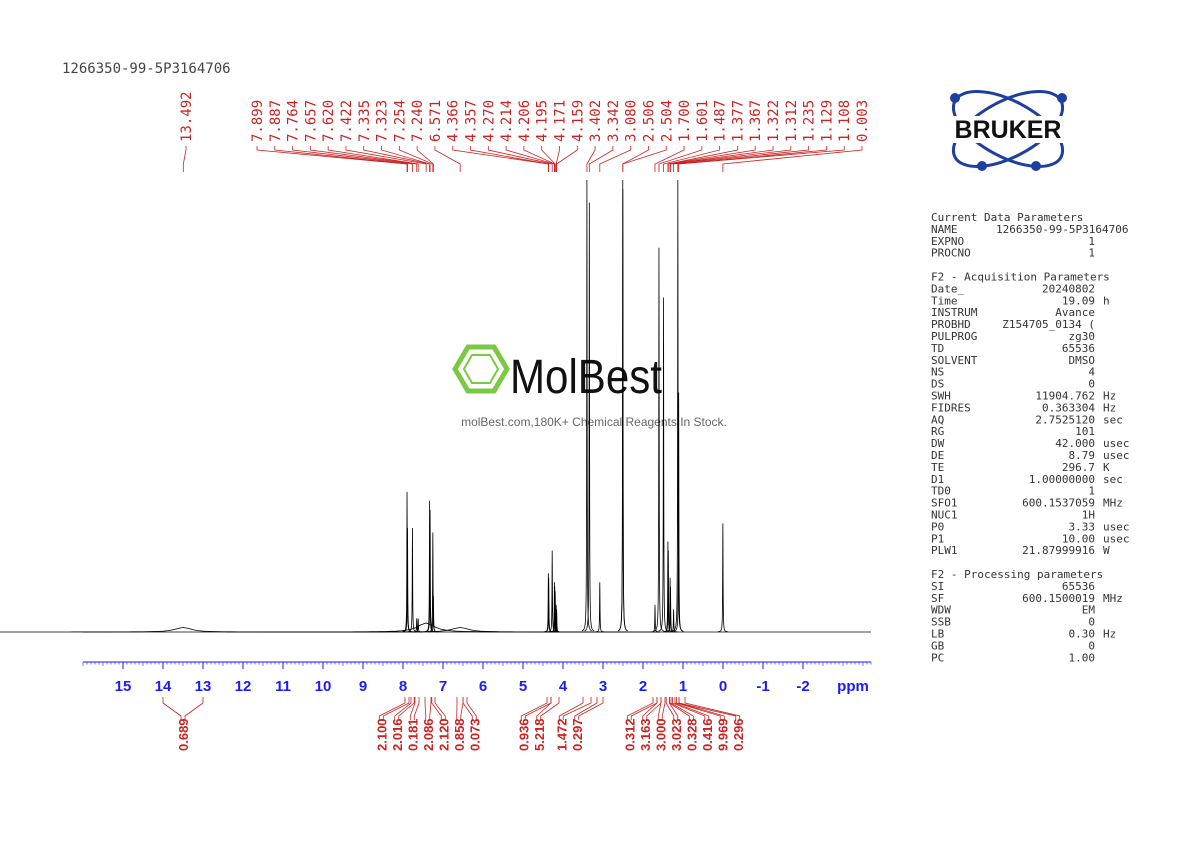  I want to click on peak-label: 7.240, so click(418, 121).